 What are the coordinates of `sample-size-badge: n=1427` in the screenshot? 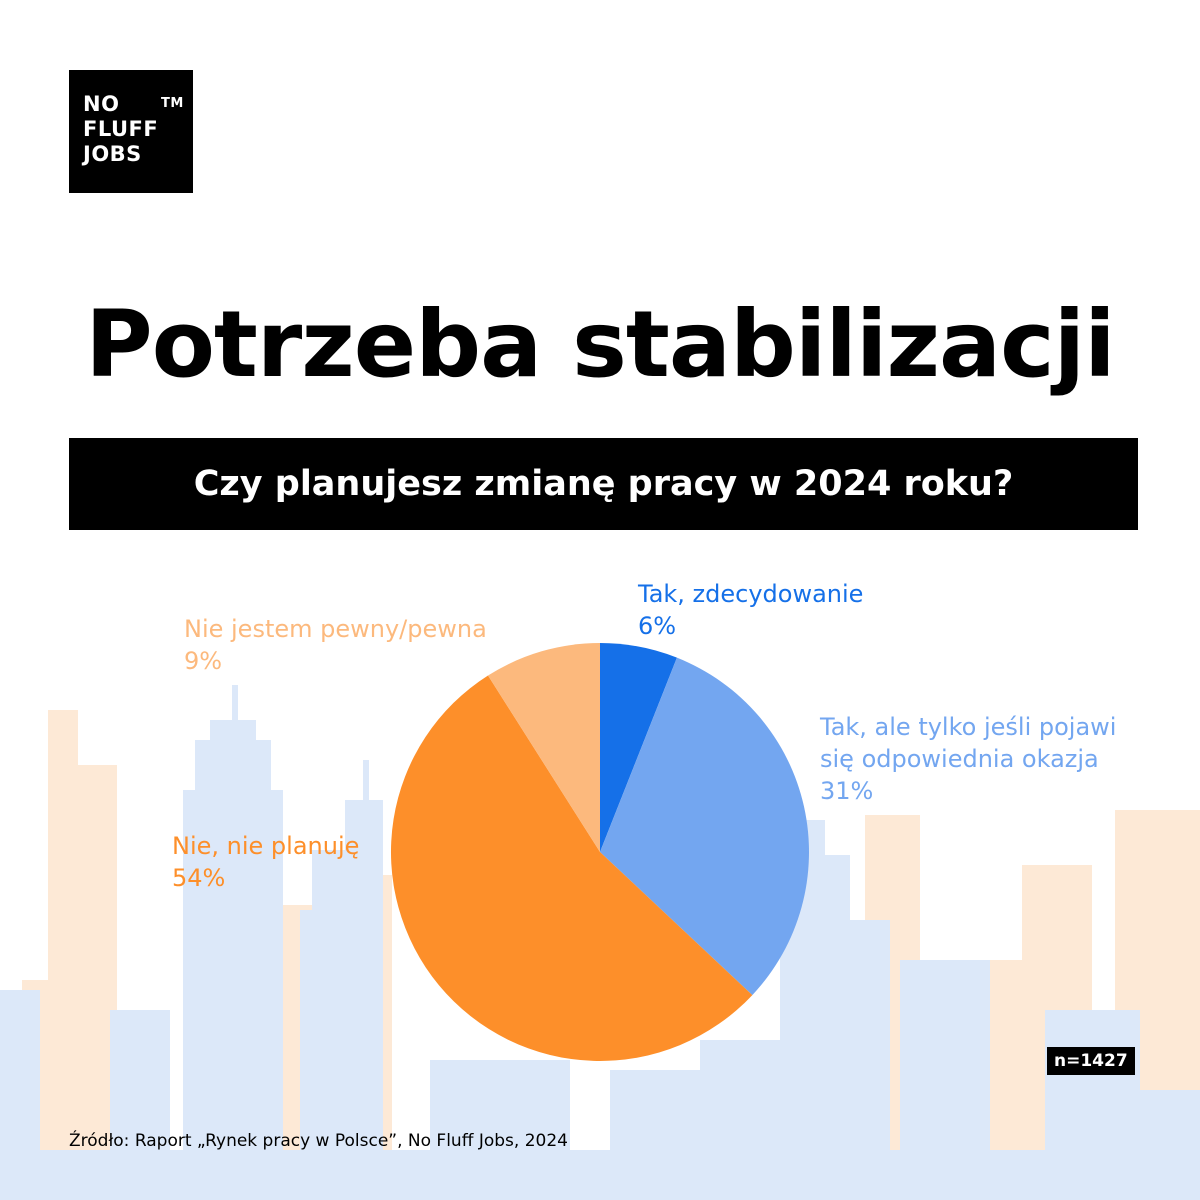 It's located at (1091, 1061).